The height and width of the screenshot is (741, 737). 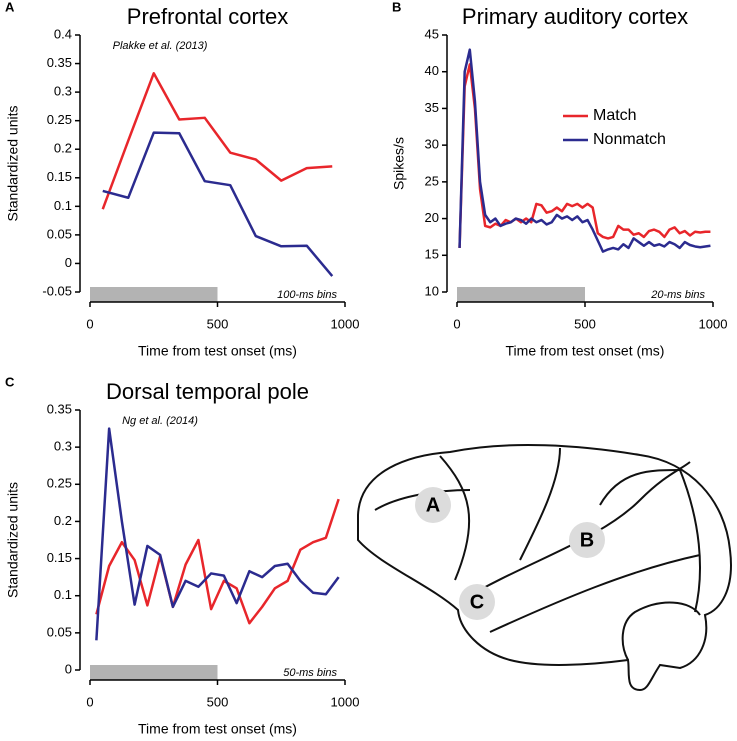 What do you see at coordinates (399, 163) in the screenshot?
I see `y-axis-label: Spikes/s` at bounding box center [399, 163].